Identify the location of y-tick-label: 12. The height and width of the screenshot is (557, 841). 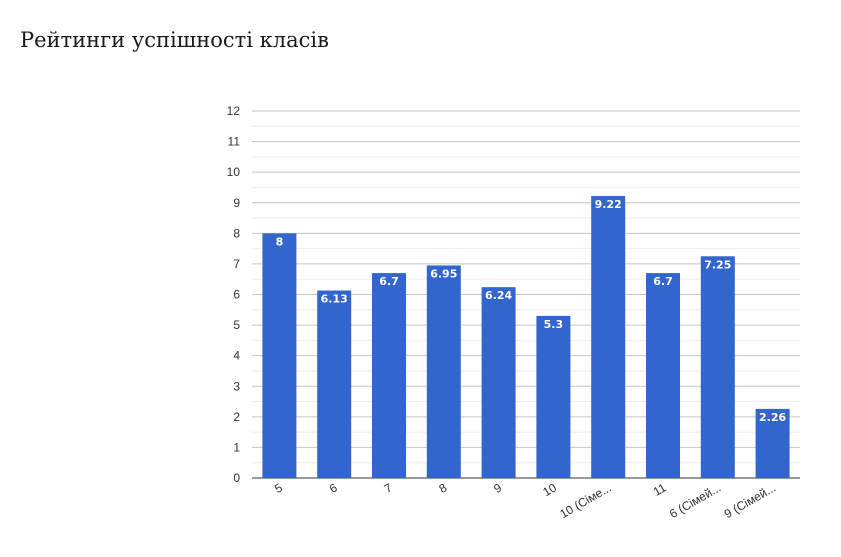
(234, 111).